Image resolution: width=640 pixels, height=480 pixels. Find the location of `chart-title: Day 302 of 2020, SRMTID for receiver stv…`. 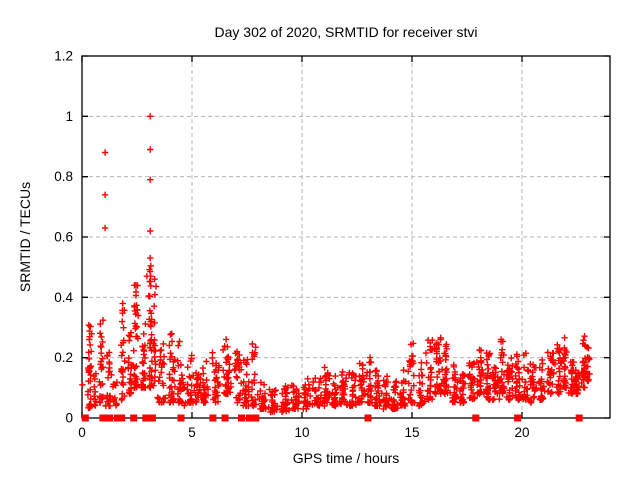

chart-title: Day 302 of 2020, SRMTID for receiver stv… is located at coordinates (346, 32).